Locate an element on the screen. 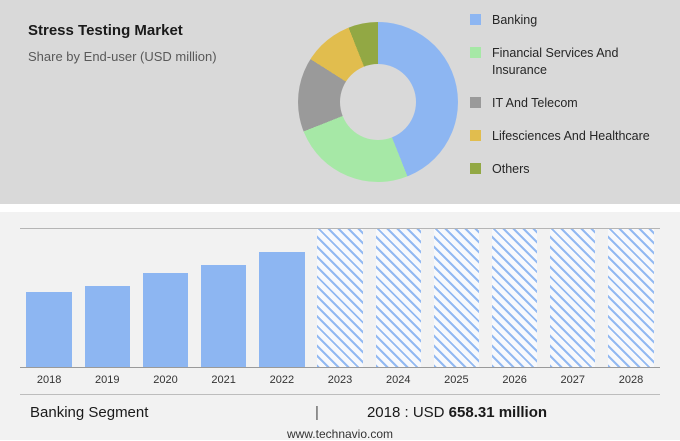 The height and width of the screenshot is (441, 680). bar-column-2018 is located at coordinates (49, 298).